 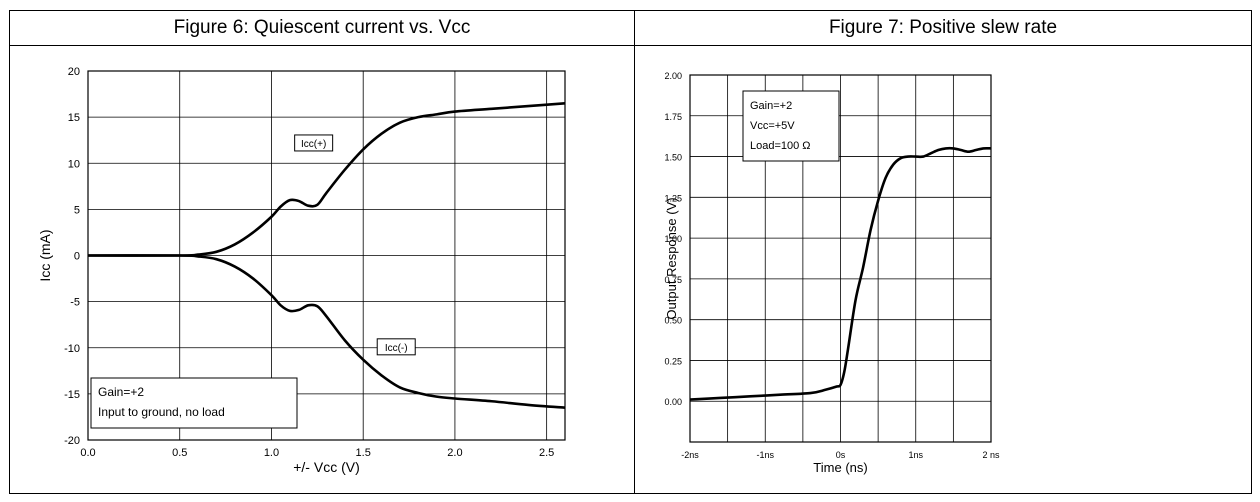 What do you see at coordinates (546, 453) in the screenshot?
I see `x-tick-label: 2.5` at bounding box center [546, 453].